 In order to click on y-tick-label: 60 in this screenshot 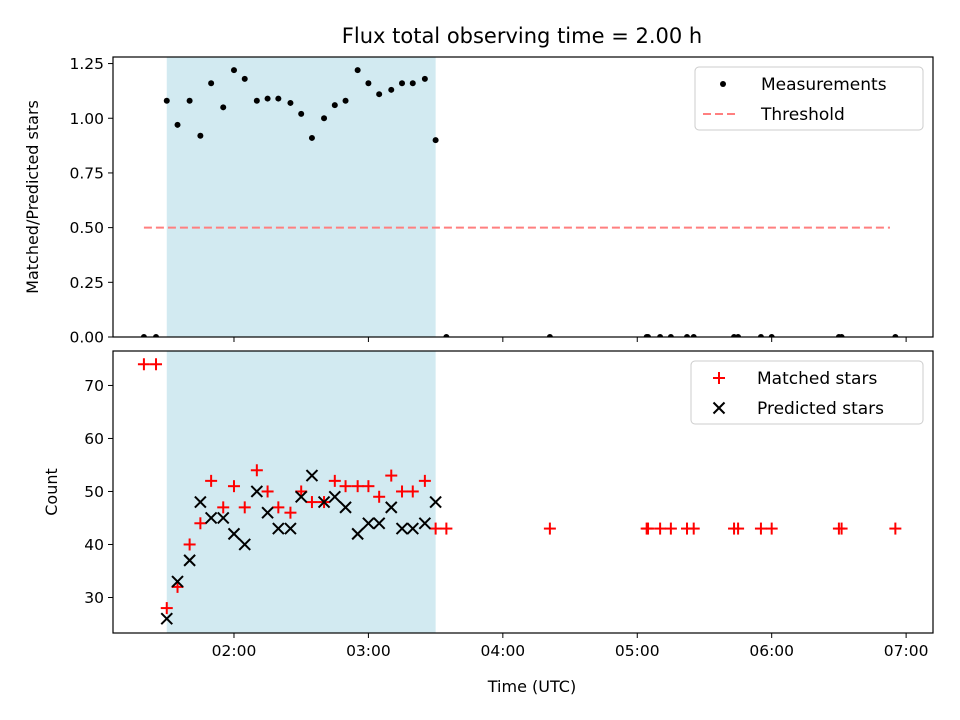, I will do `click(94, 439)`.